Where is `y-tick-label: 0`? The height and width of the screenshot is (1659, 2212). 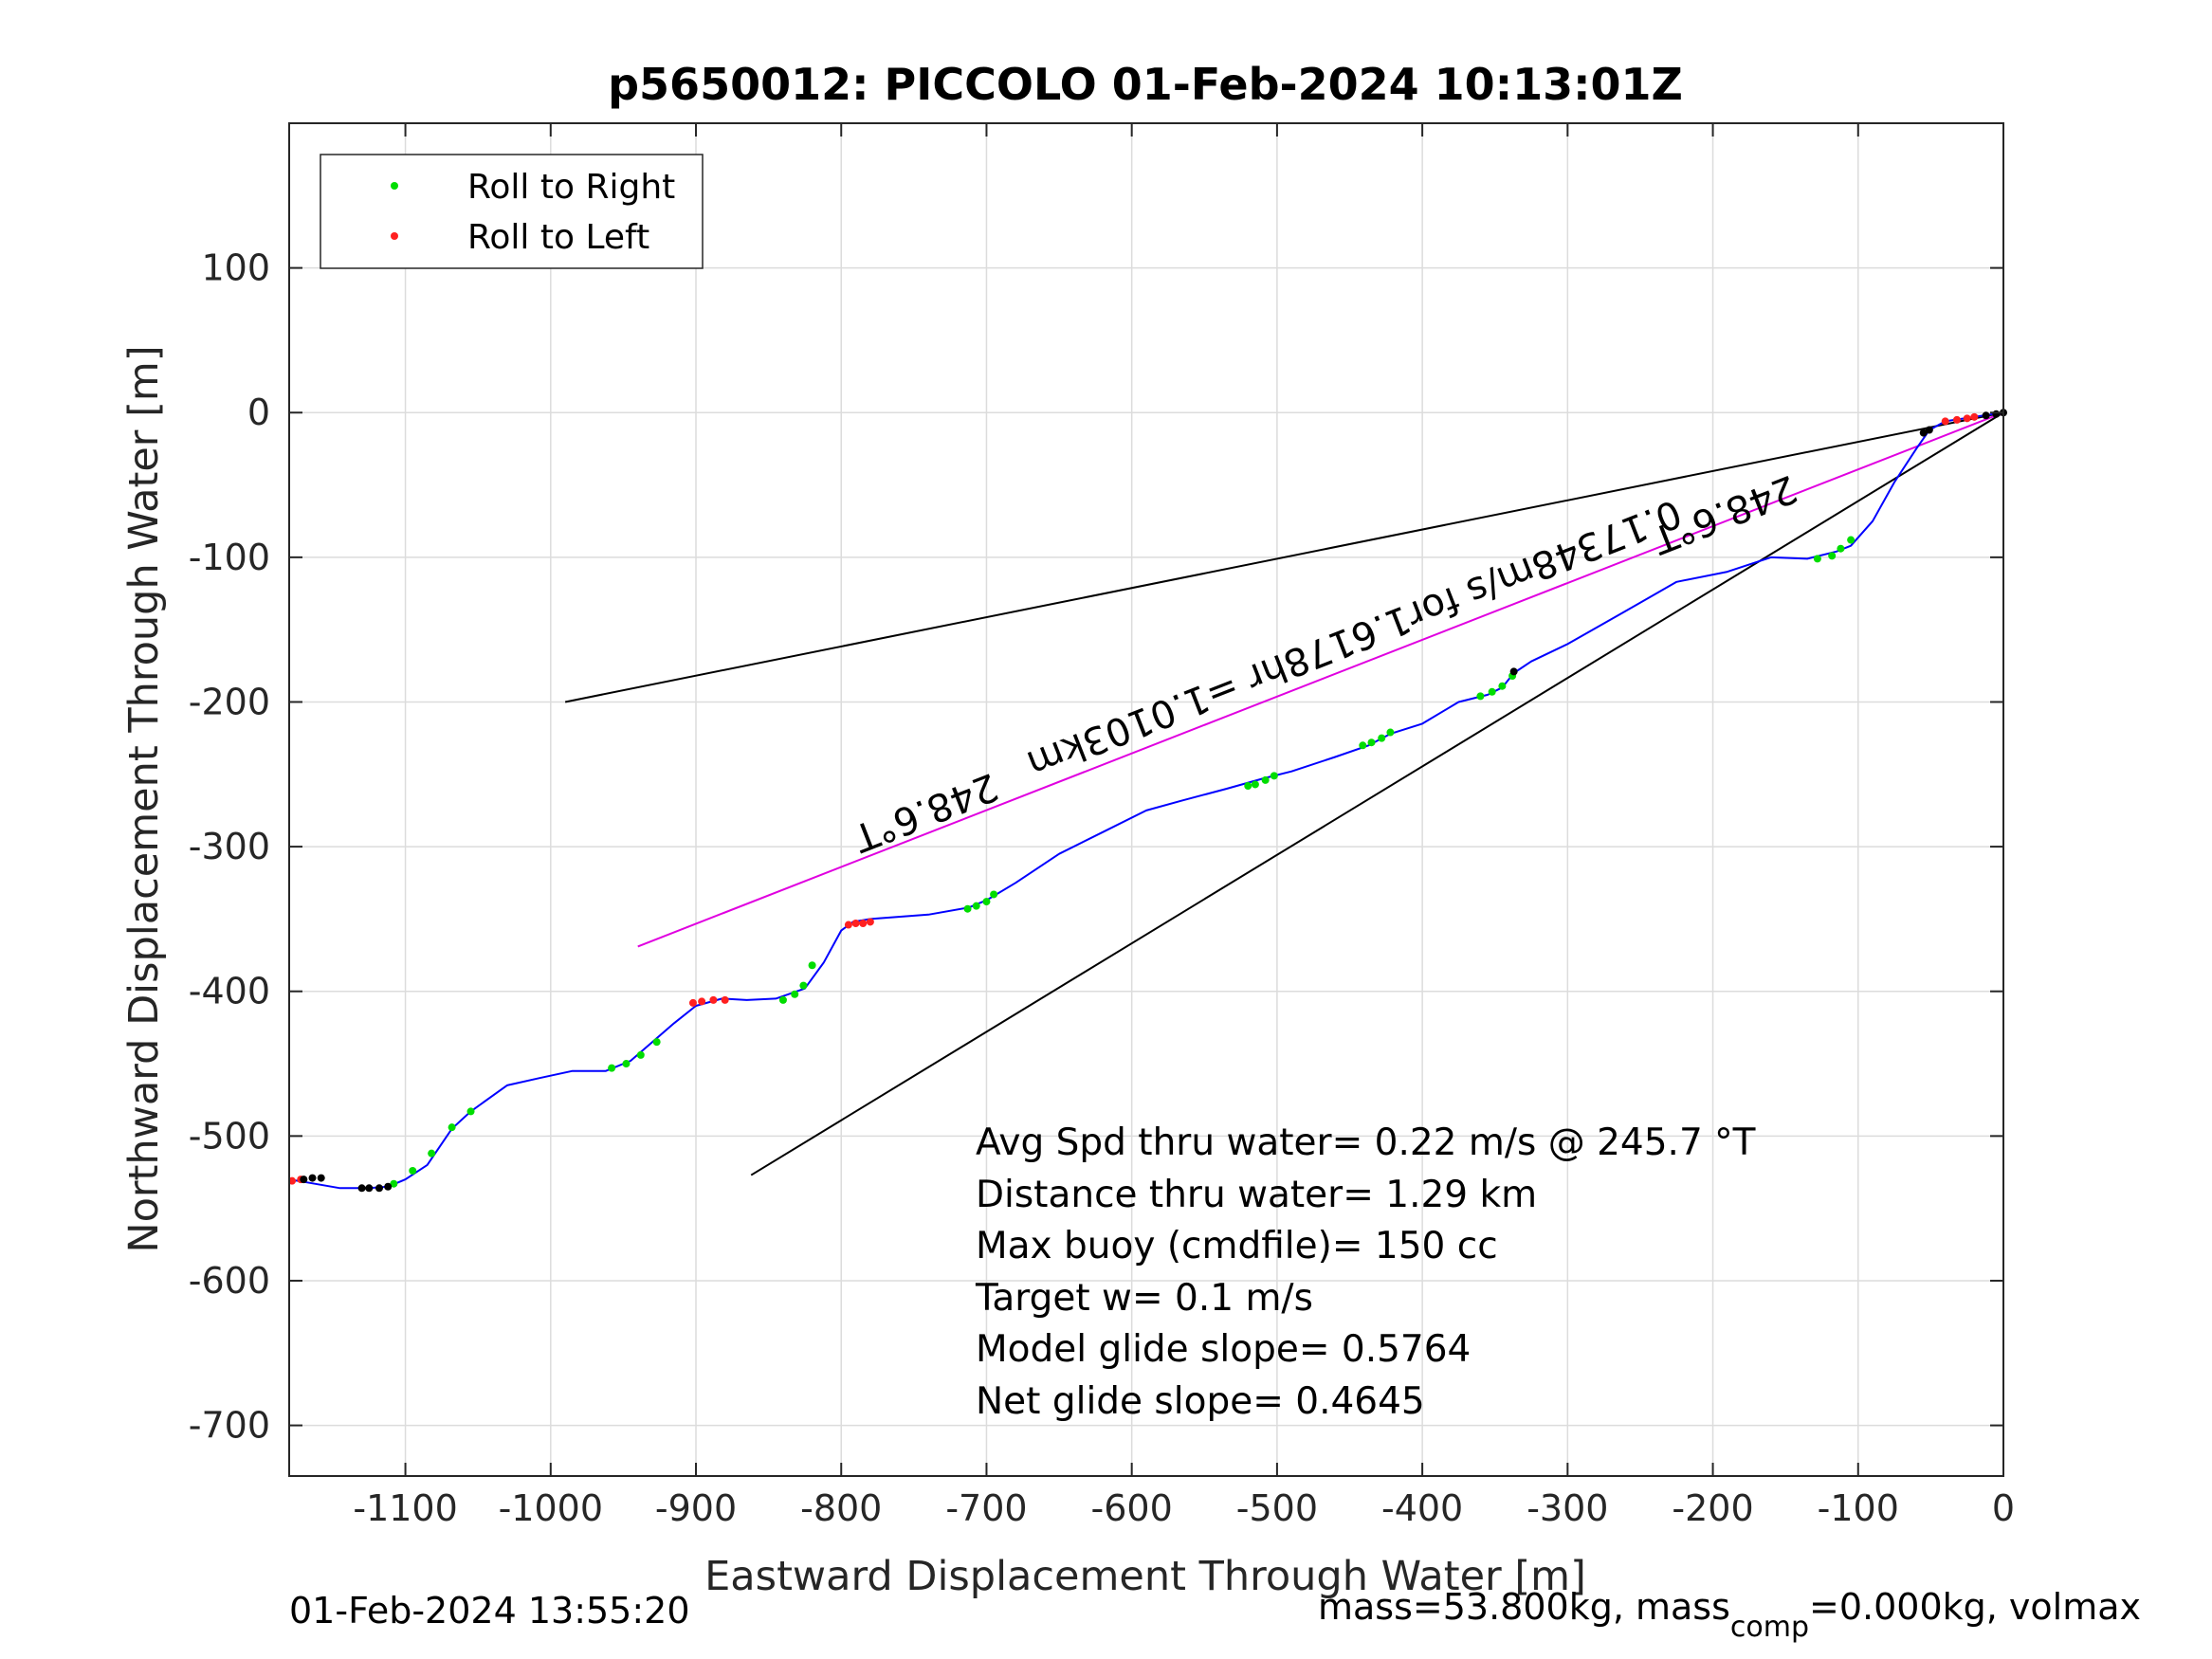 y-tick-label: 0 is located at coordinates (258, 412).